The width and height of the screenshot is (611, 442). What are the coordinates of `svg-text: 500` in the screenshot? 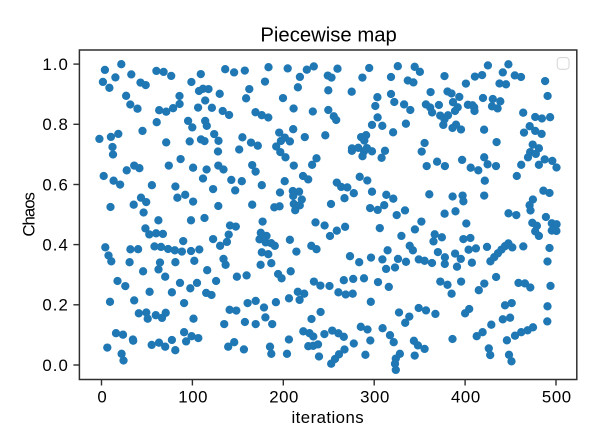 It's located at (557, 397).